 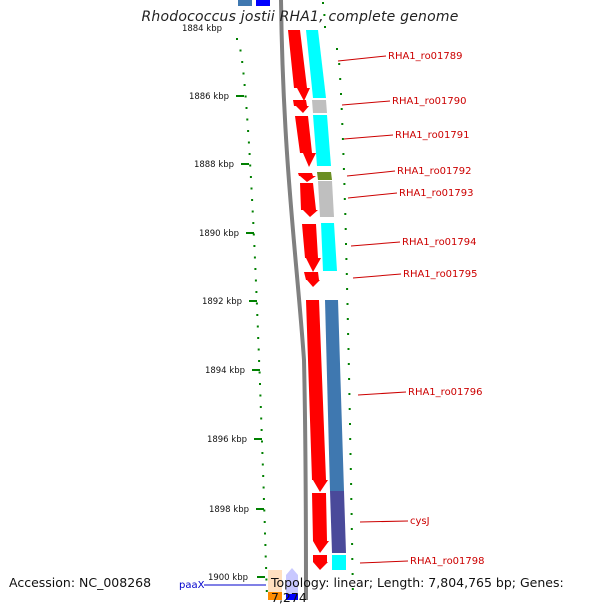 I want to click on paax-region: paaX, so click(x=238, y=584).